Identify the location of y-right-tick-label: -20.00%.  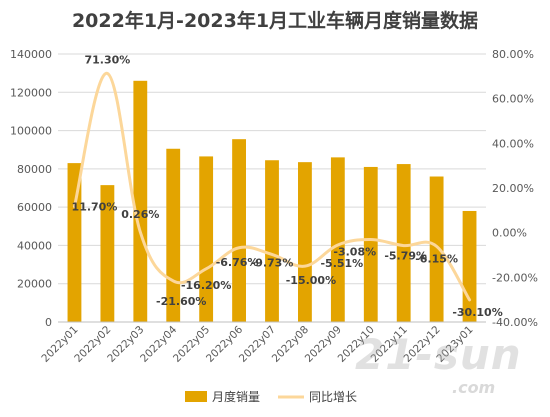
(515, 277).